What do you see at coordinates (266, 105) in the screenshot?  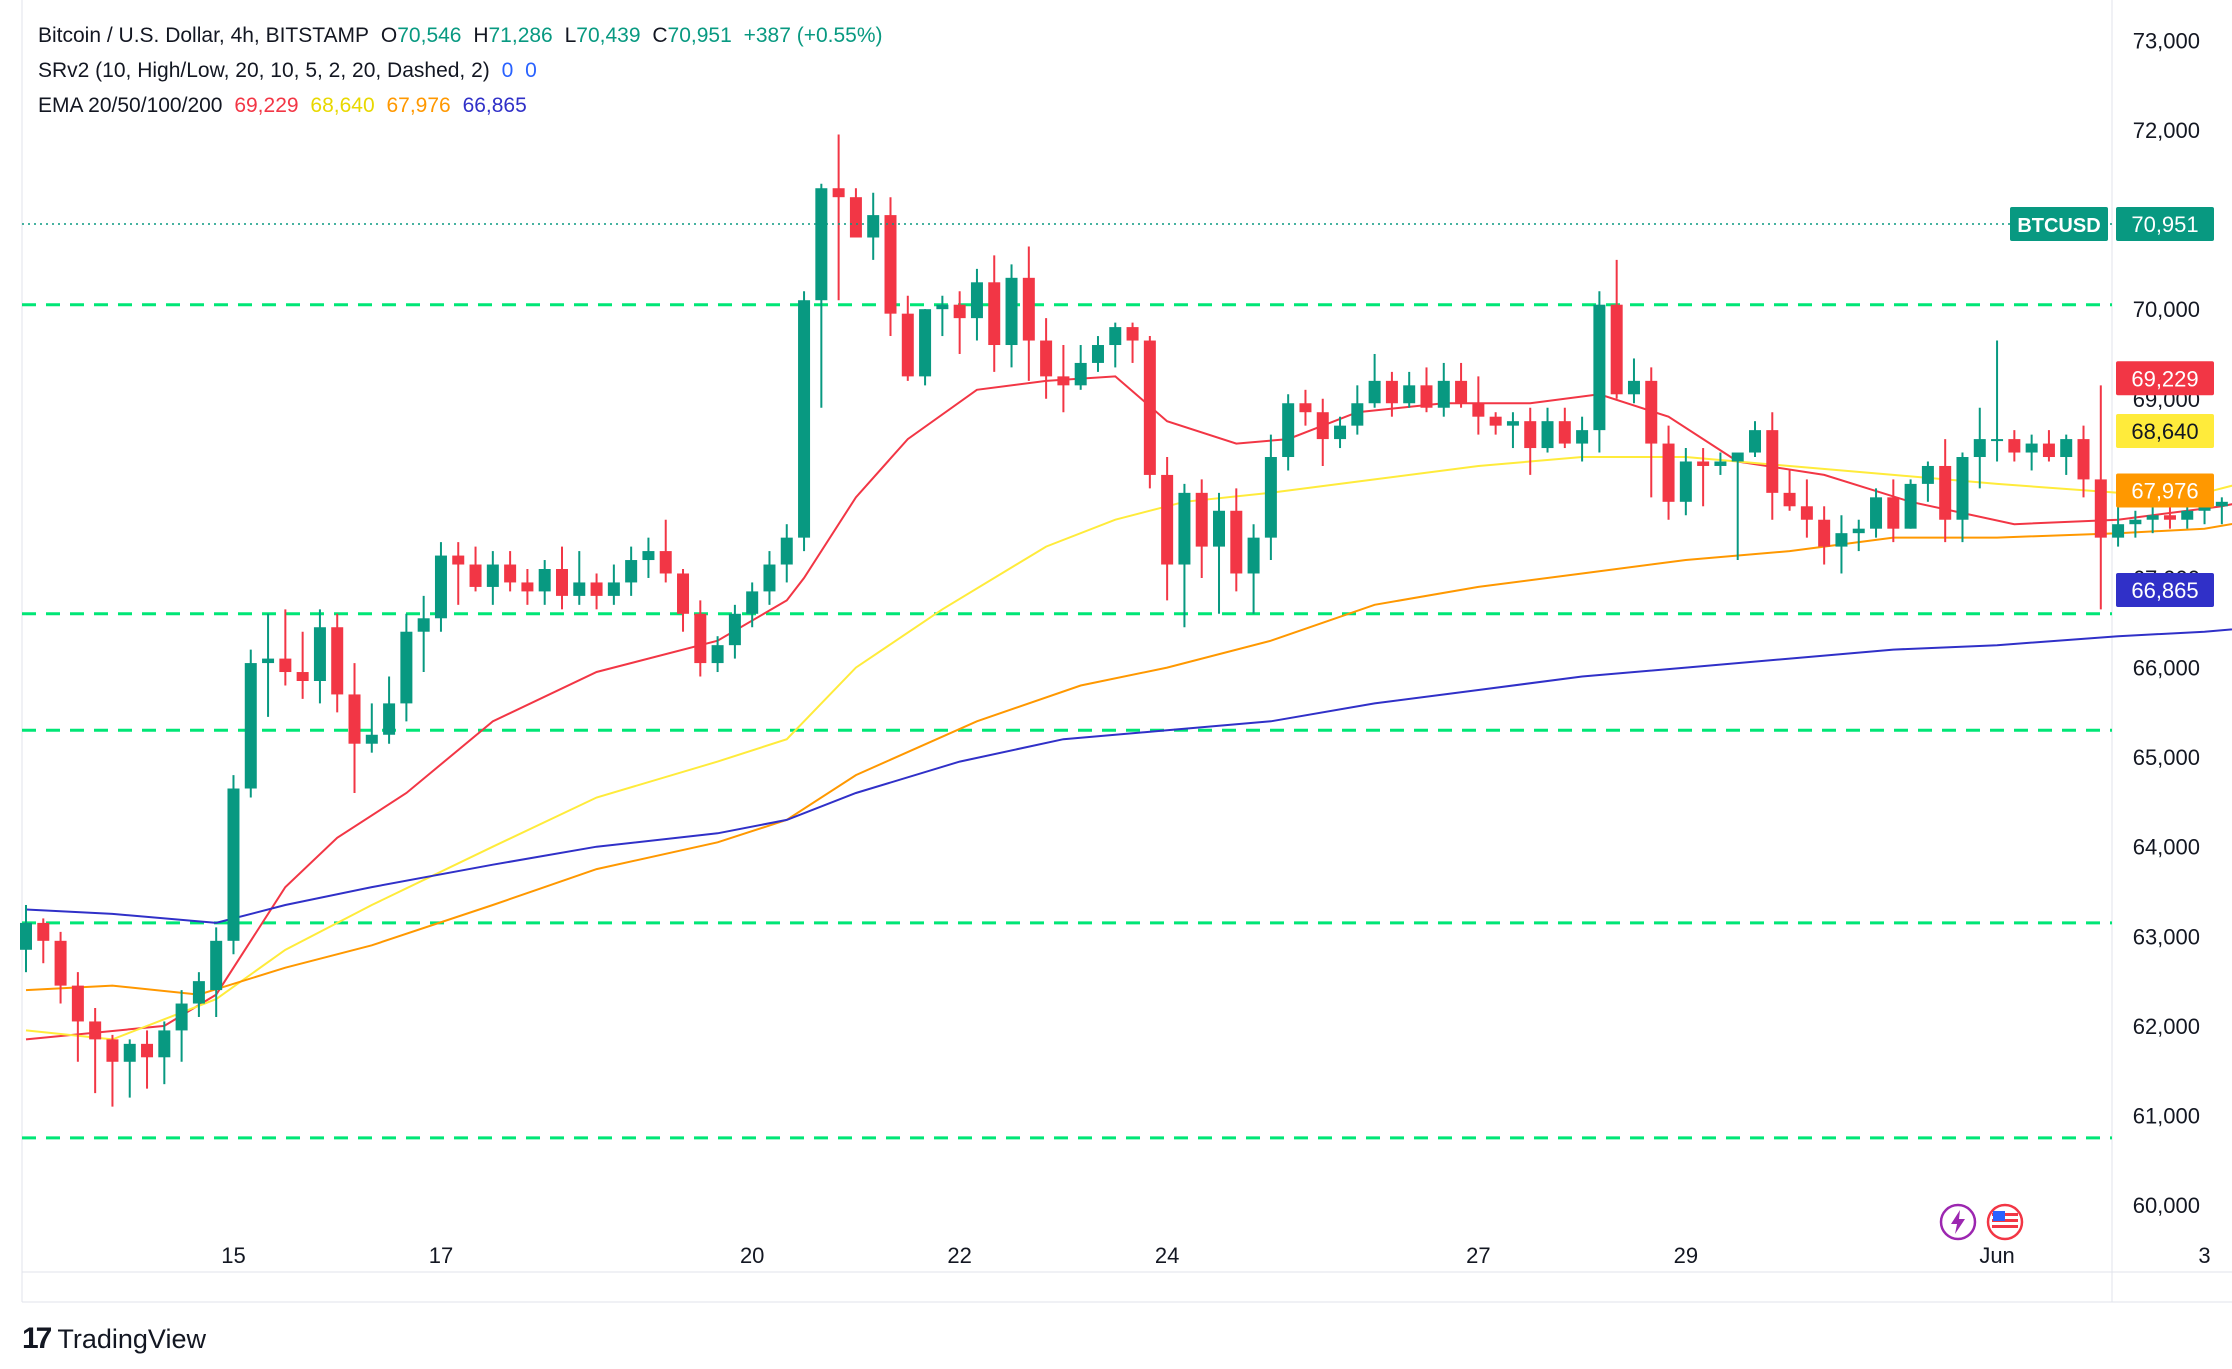 I see `ema20-value: 69,229` at bounding box center [266, 105].